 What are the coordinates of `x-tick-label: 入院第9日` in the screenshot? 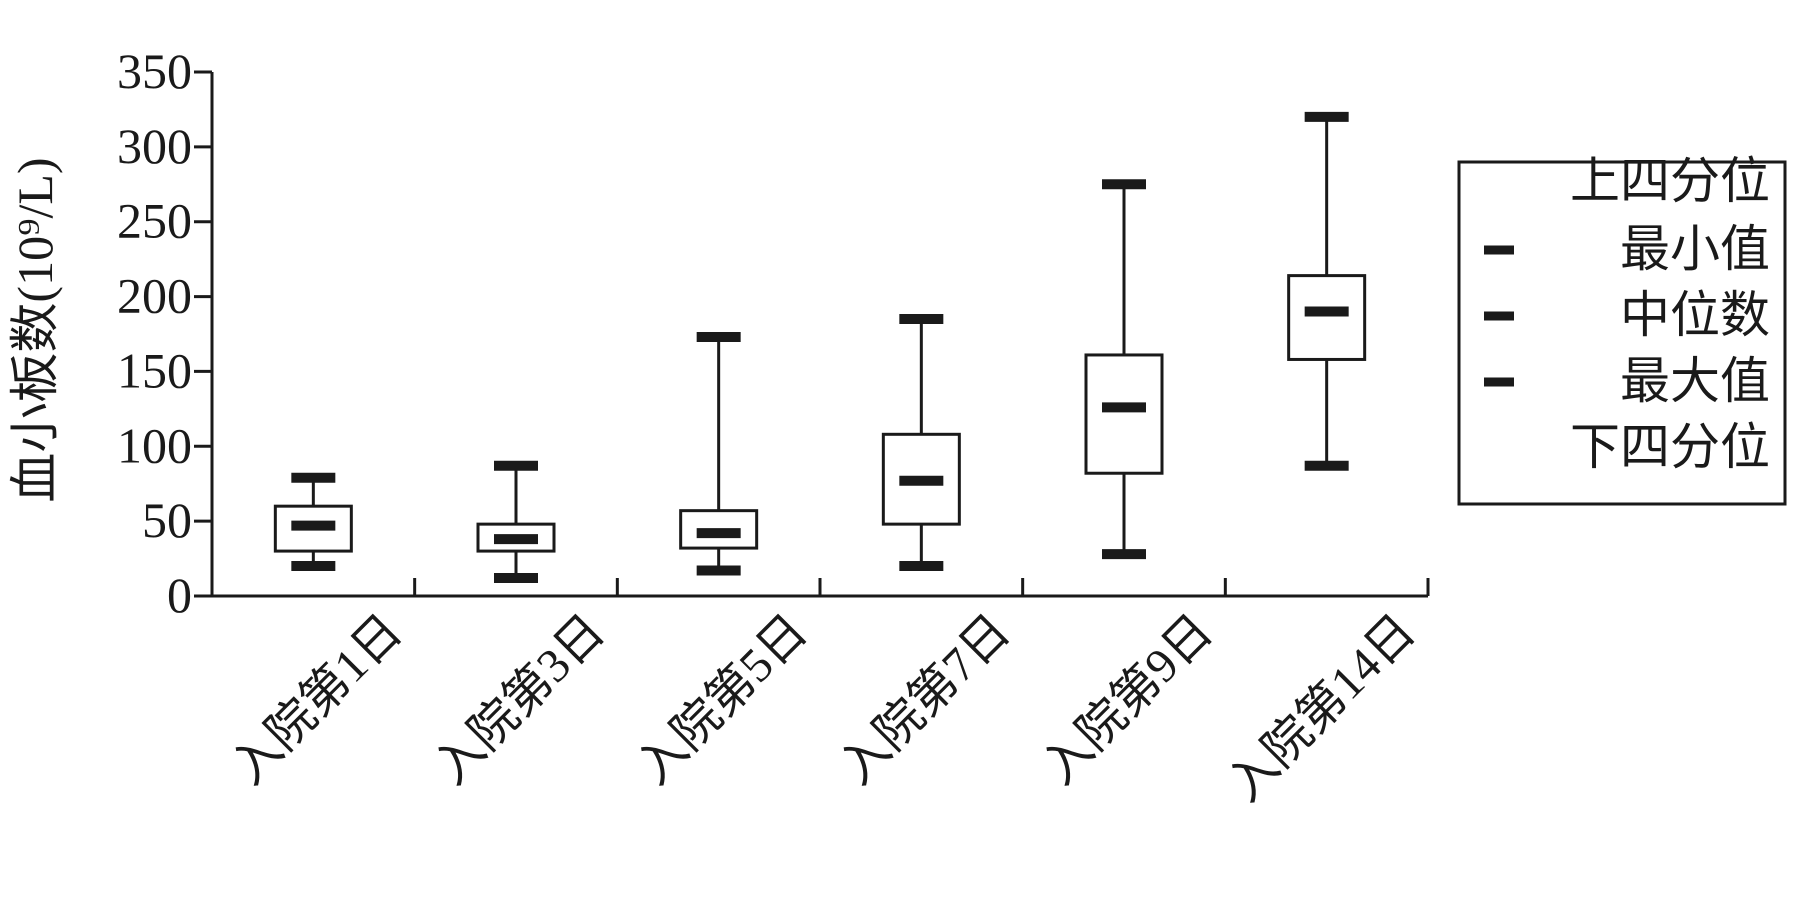 It's located at (1128, 699).